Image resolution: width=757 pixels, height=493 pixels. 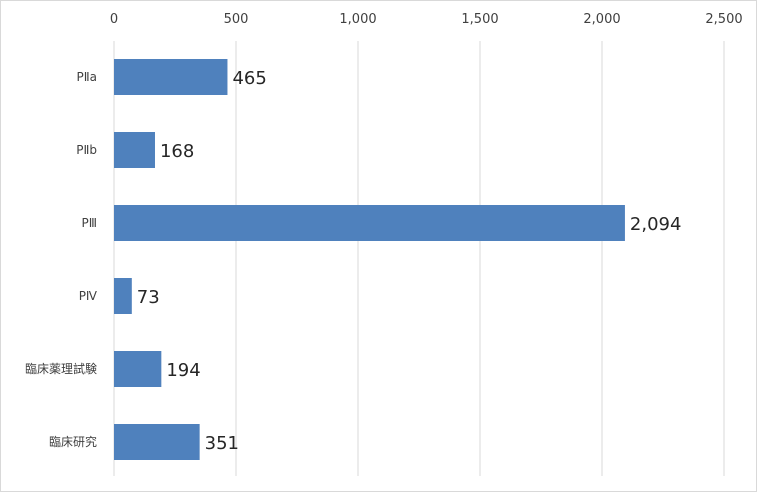 What do you see at coordinates (86, 150) in the screenshot?
I see `category-label: PⅡb` at bounding box center [86, 150].